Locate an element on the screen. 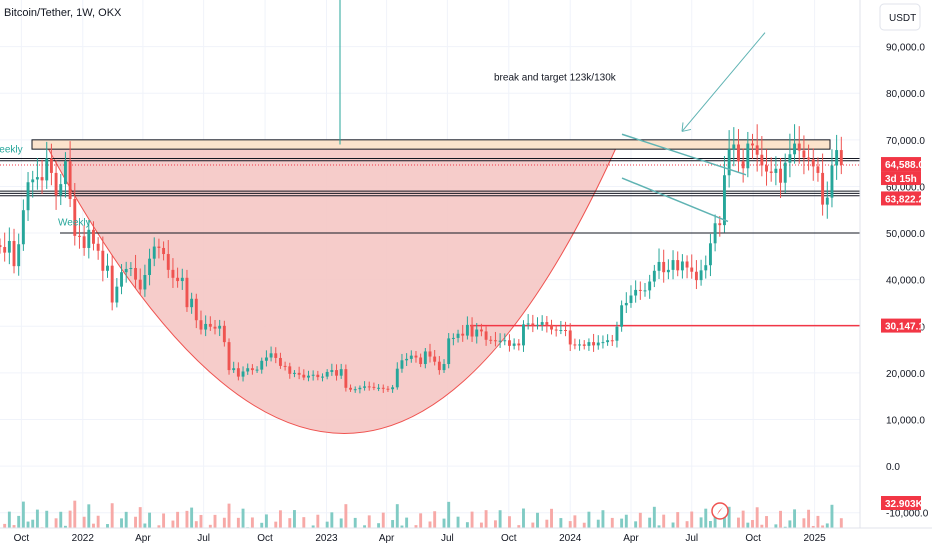 The height and width of the screenshot is (550, 932). current-price-tag-text: 64,588.0 is located at coordinates (904, 165).